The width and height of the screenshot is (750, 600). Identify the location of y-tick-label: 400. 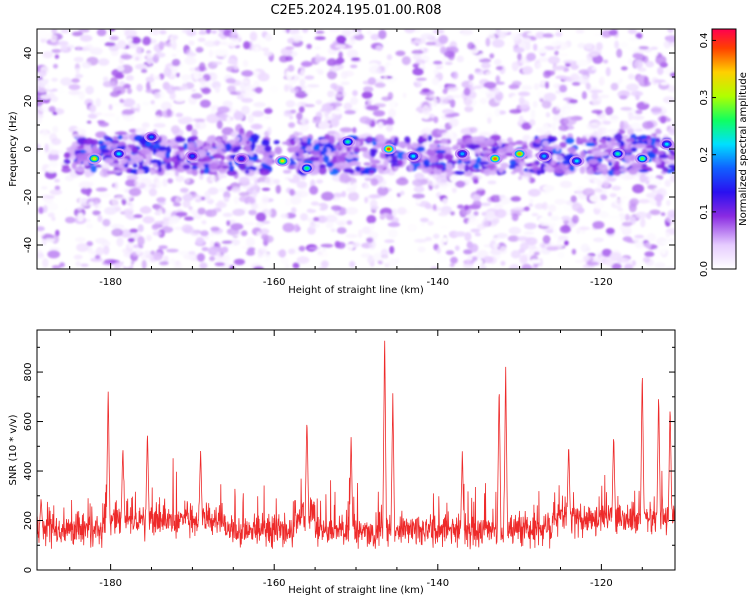
(28, 470).